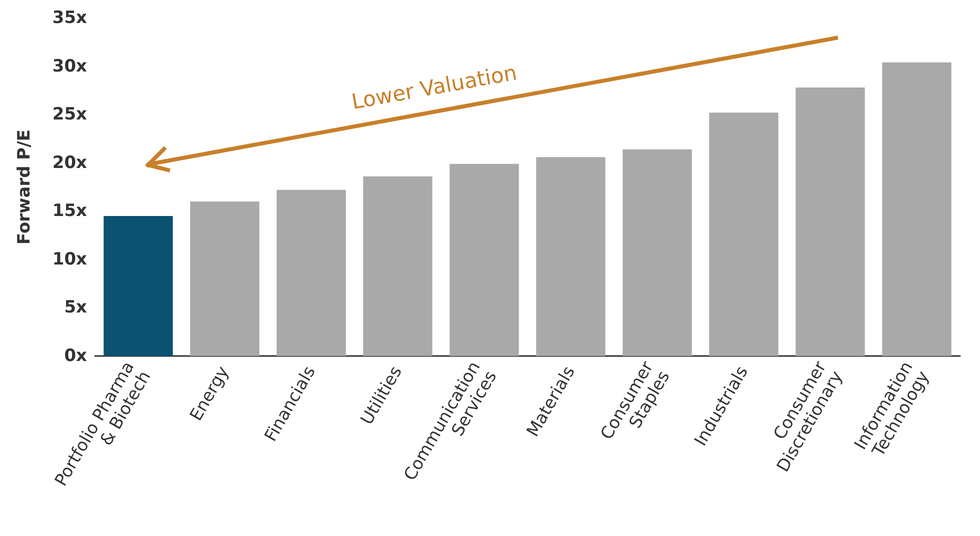 The height and width of the screenshot is (536, 980). I want to click on y-tick-label: 15x, so click(70, 211).